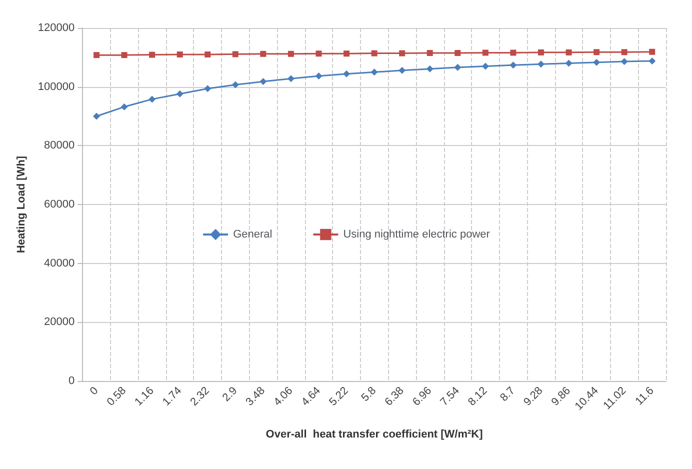  I want to click on x-tick-label: 0, so click(94, 391).